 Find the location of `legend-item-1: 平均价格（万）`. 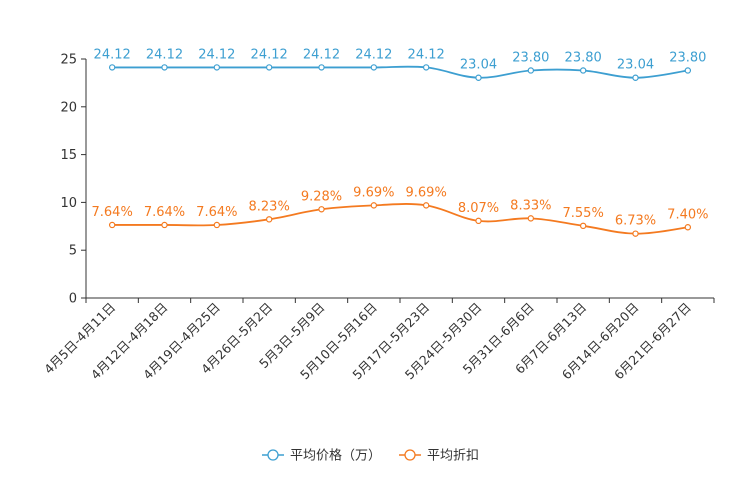

legend-item-1: 平均价格（万） is located at coordinates (321, 456).